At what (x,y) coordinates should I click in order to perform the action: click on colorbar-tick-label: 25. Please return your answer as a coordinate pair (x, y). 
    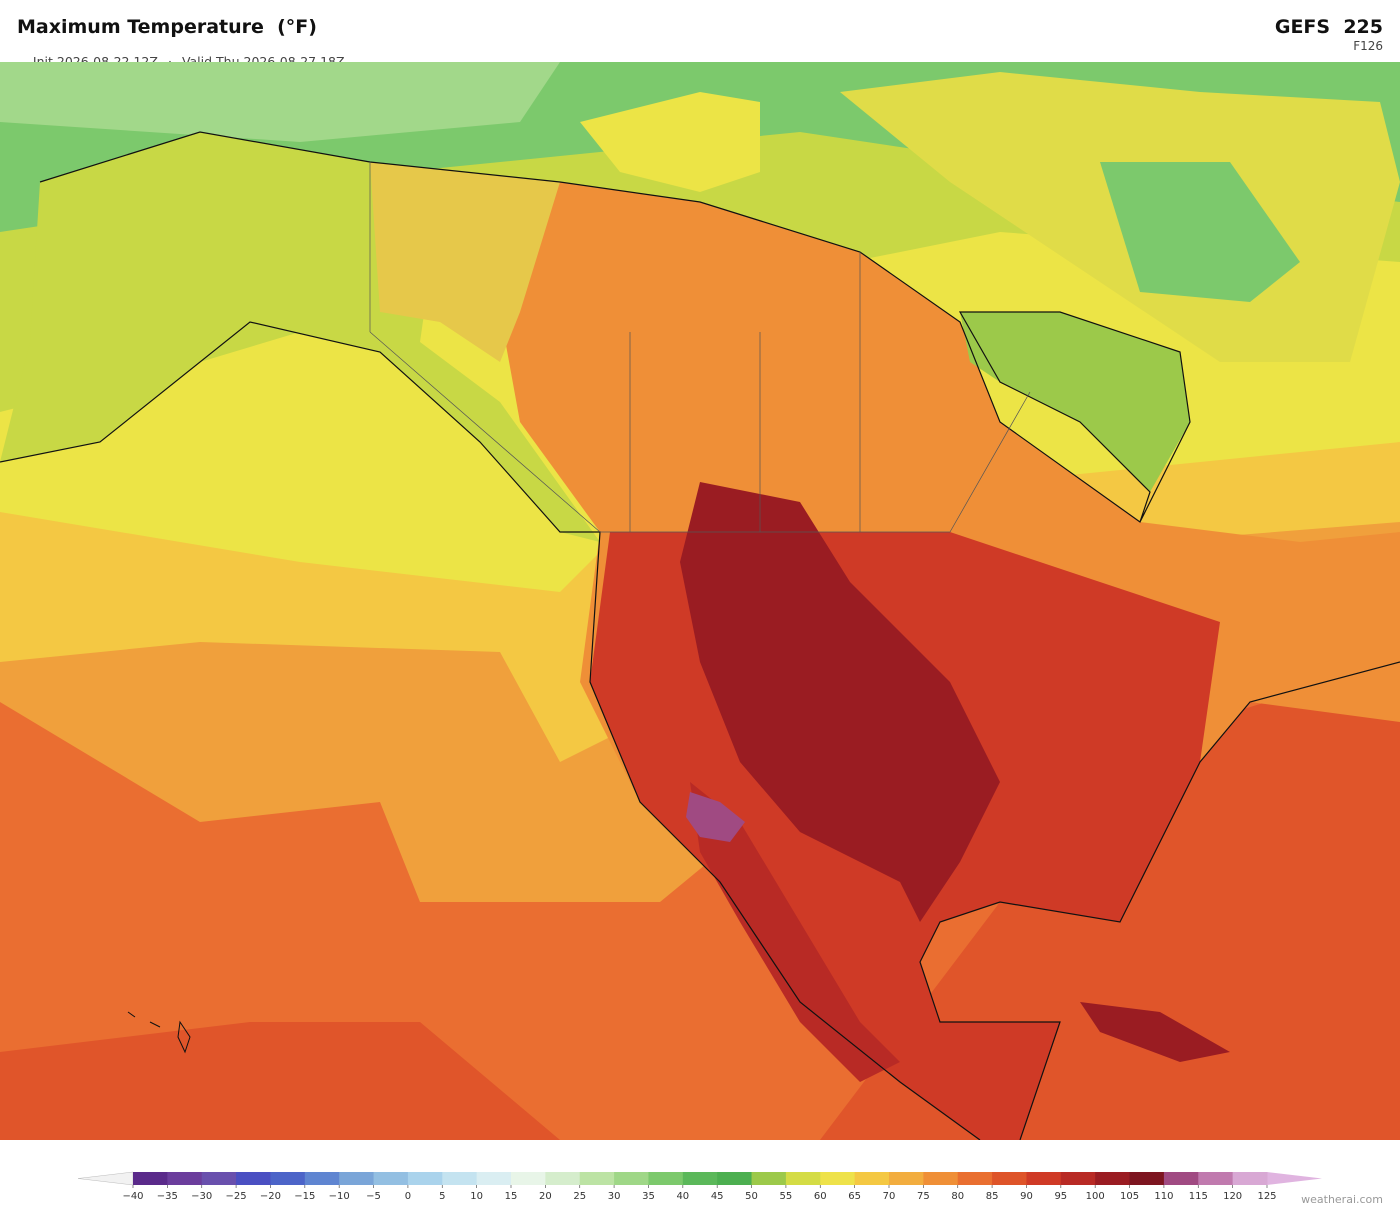
    Looking at the image, I should click on (579, 1196).